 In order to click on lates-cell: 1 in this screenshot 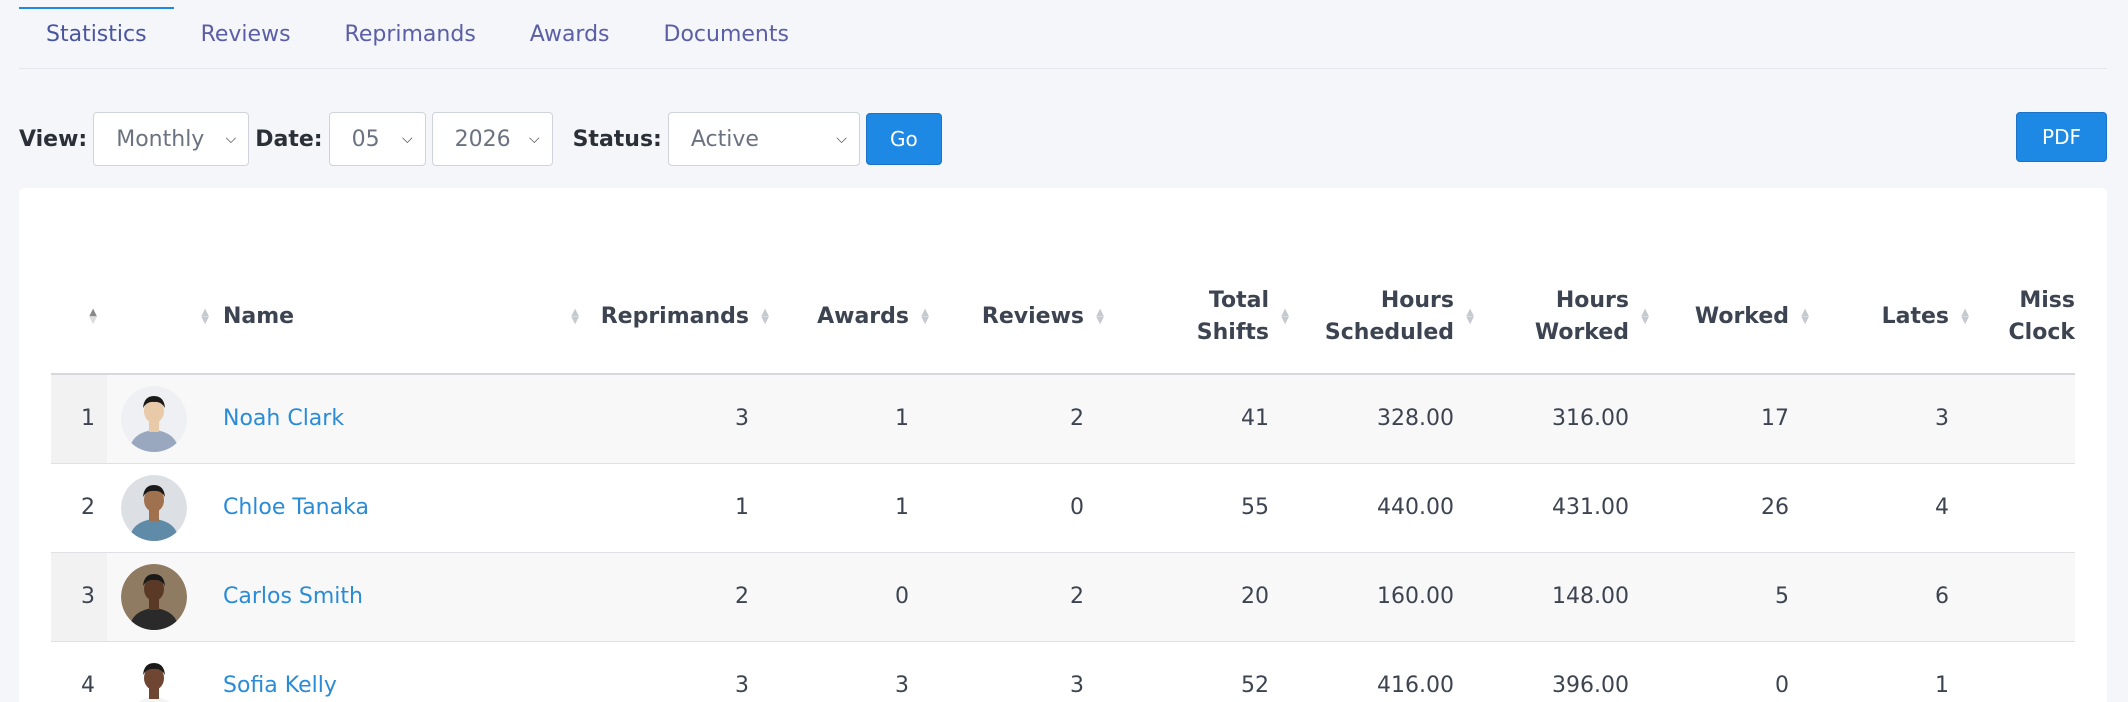, I will do `click(1899, 671)`.